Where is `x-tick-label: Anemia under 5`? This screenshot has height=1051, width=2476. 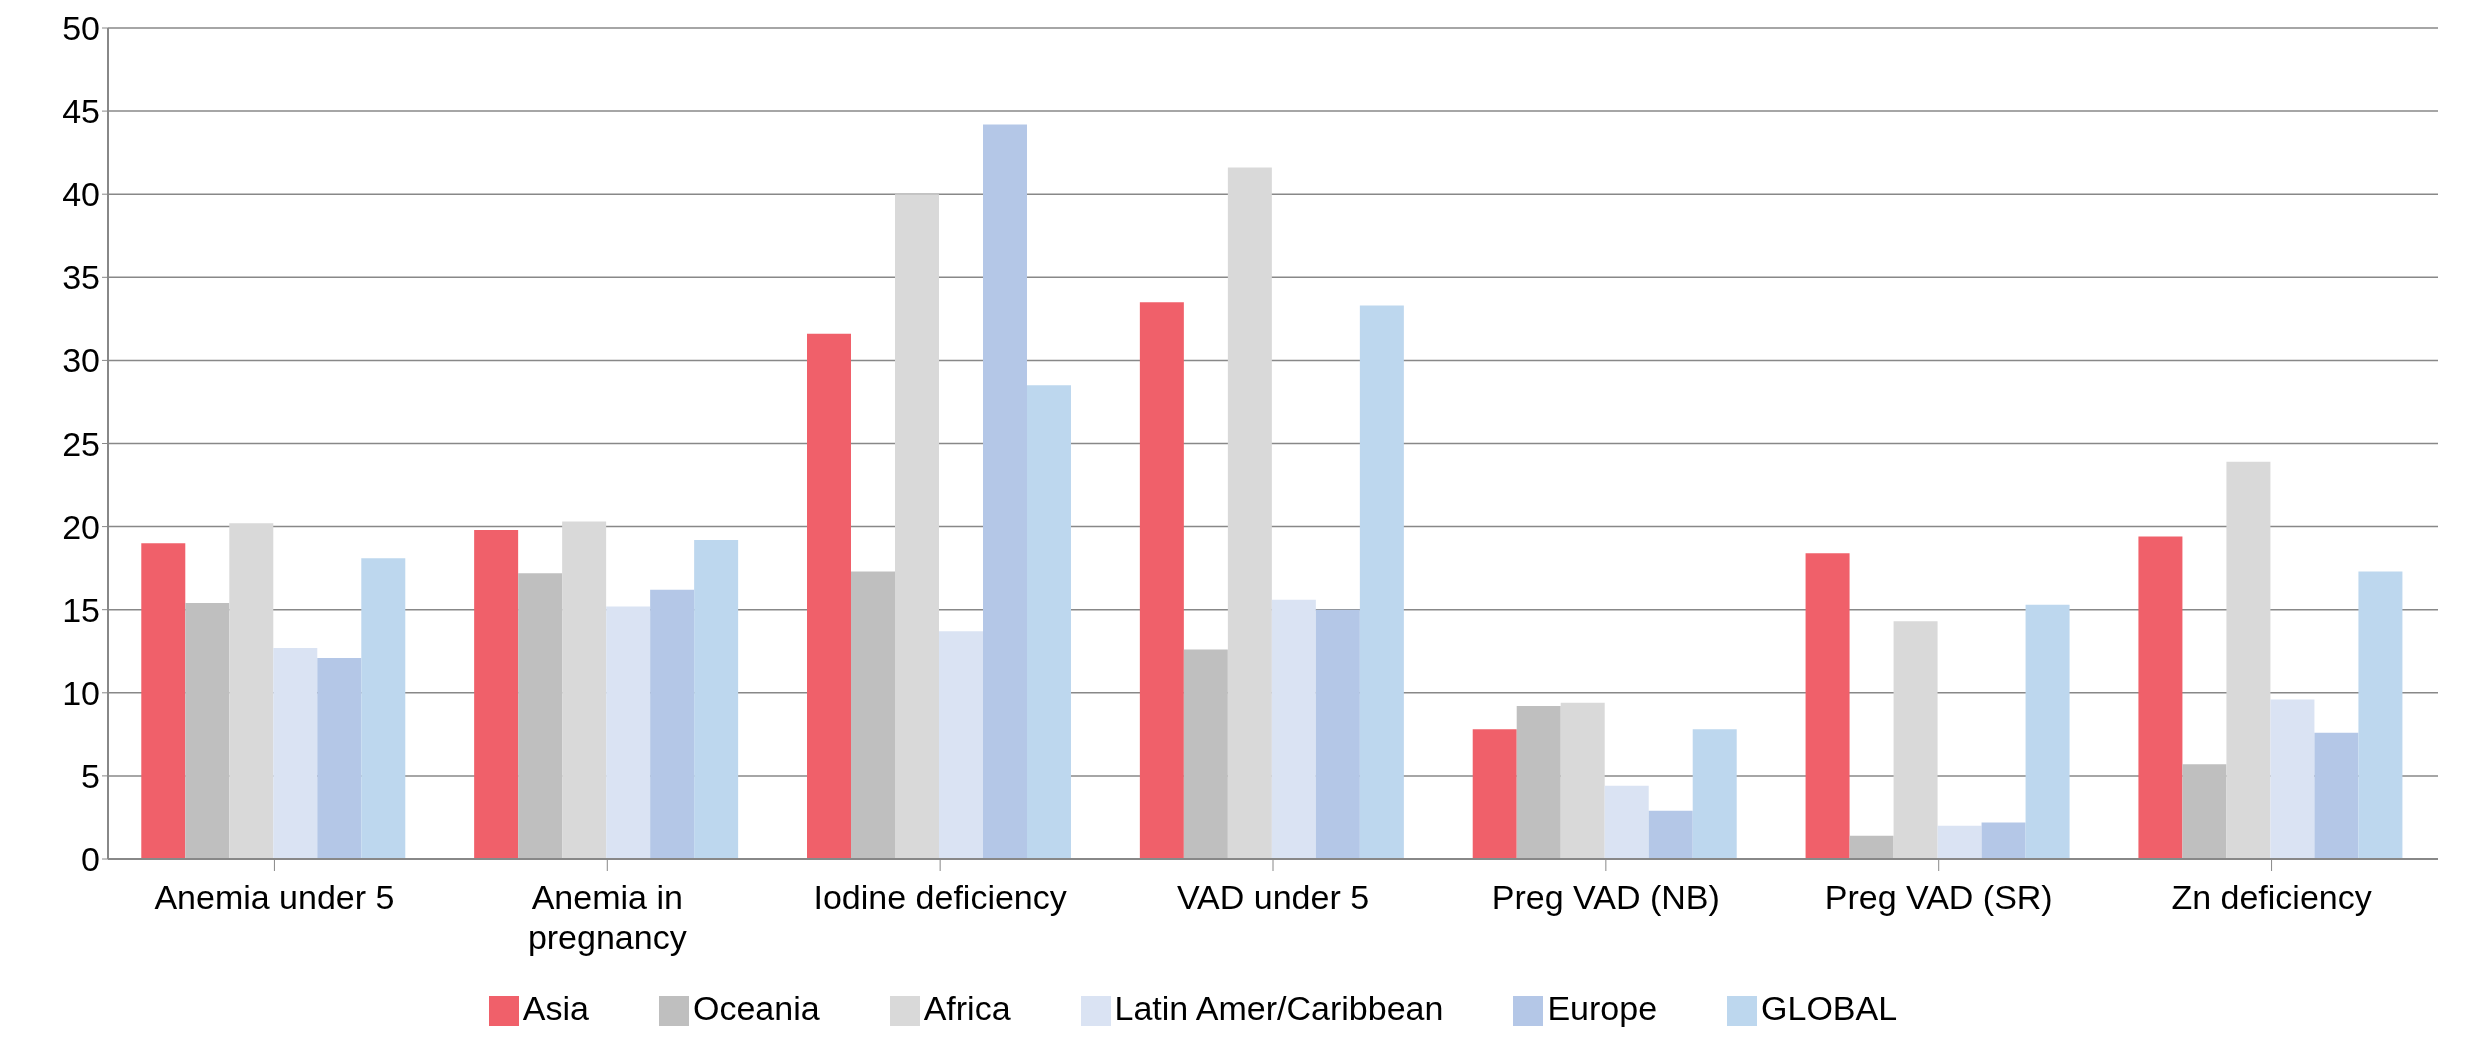 x-tick-label: Anemia under 5 is located at coordinates (274, 897).